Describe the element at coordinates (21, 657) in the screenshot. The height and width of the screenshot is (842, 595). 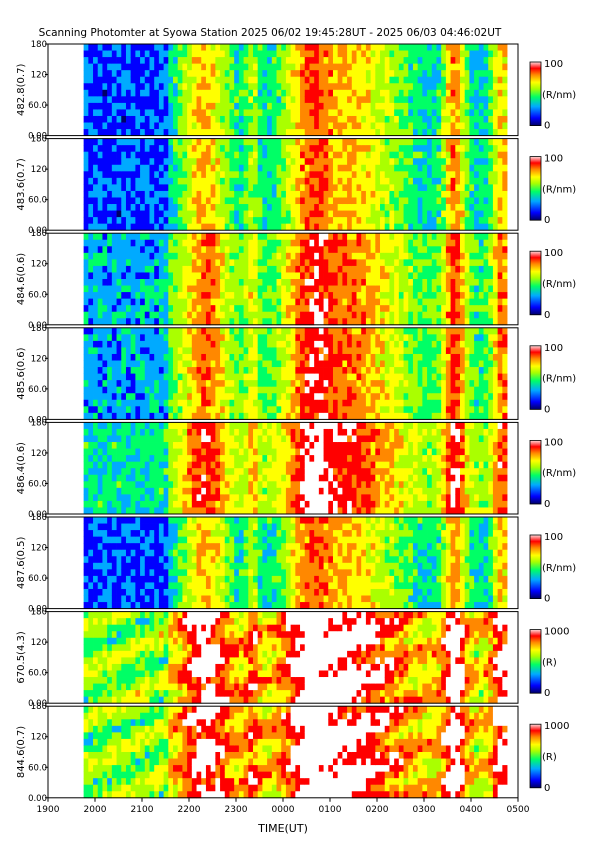
I see `panel-label: 670.5(4.3)` at that location.